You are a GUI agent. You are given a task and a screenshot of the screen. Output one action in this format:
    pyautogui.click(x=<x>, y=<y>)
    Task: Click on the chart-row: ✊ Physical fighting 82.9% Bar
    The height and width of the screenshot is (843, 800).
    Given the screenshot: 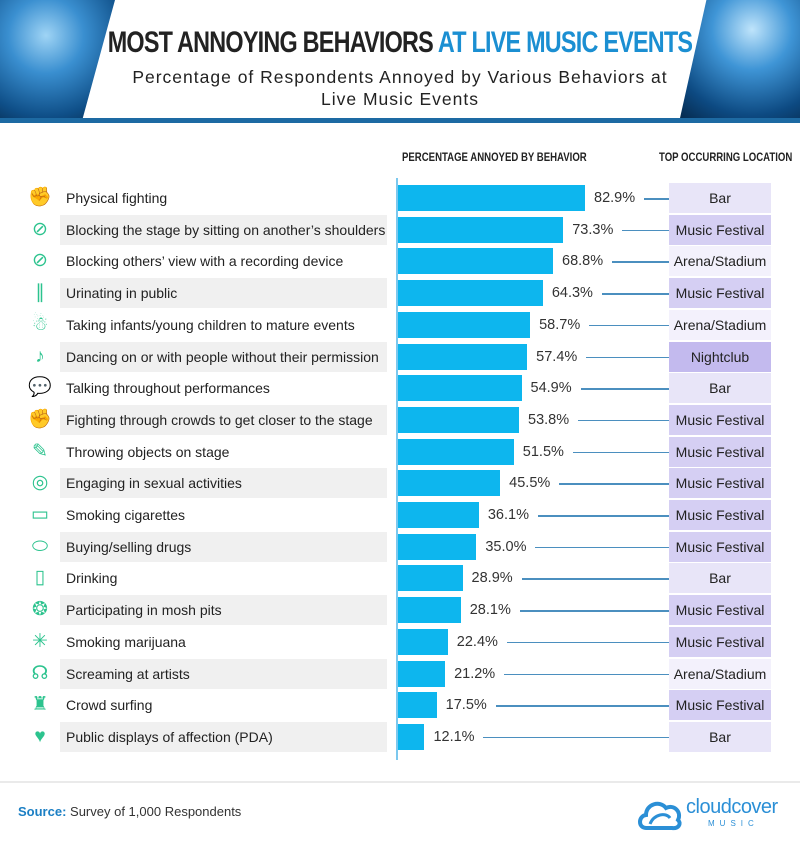 What is the action you would take?
    pyautogui.click(x=400, y=198)
    